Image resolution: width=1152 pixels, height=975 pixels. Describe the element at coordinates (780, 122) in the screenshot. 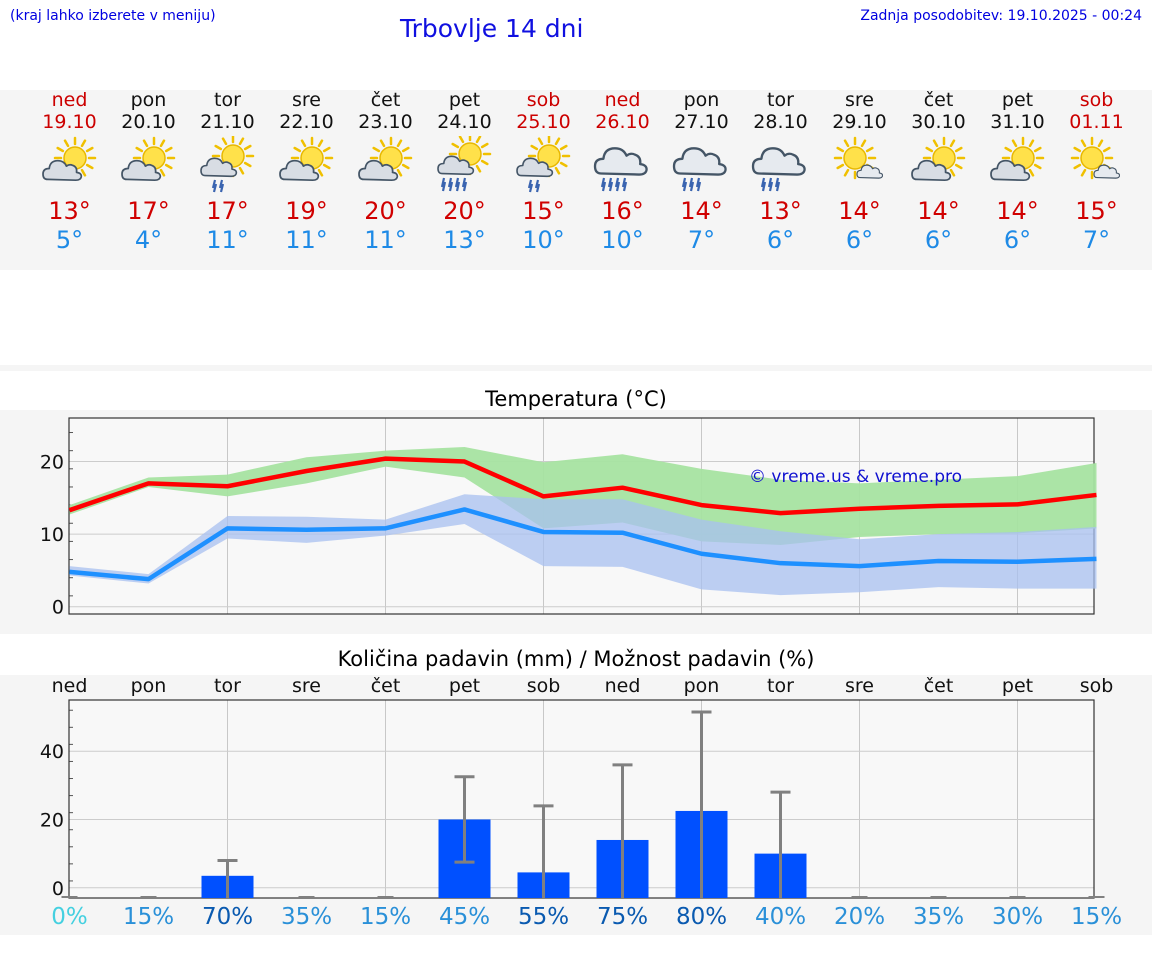

I see `day-date: 28.10` at that location.